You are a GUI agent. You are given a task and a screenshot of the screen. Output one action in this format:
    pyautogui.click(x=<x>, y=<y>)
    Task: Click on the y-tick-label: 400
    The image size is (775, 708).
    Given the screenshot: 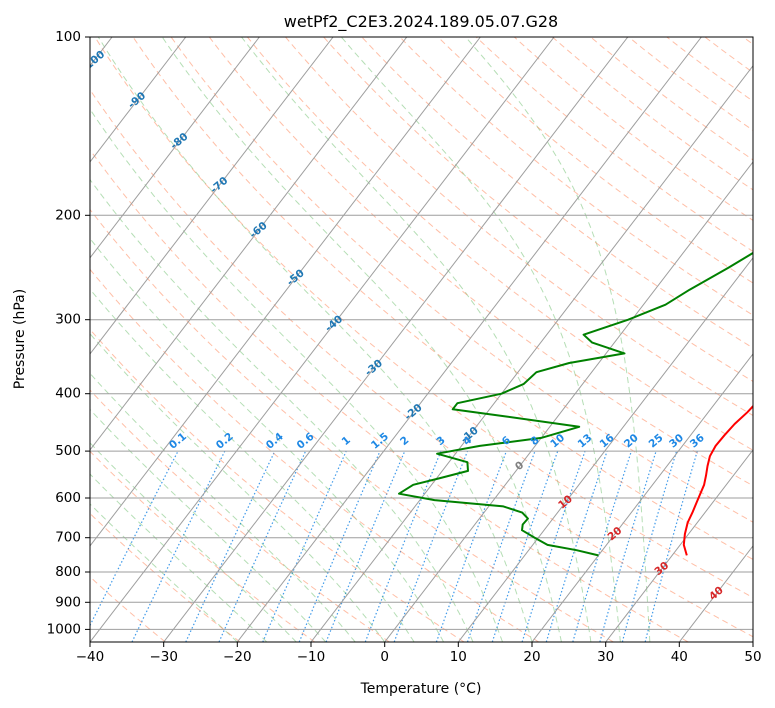 What is the action you would take?
    pyautogui.click(x=68, y=394)
    